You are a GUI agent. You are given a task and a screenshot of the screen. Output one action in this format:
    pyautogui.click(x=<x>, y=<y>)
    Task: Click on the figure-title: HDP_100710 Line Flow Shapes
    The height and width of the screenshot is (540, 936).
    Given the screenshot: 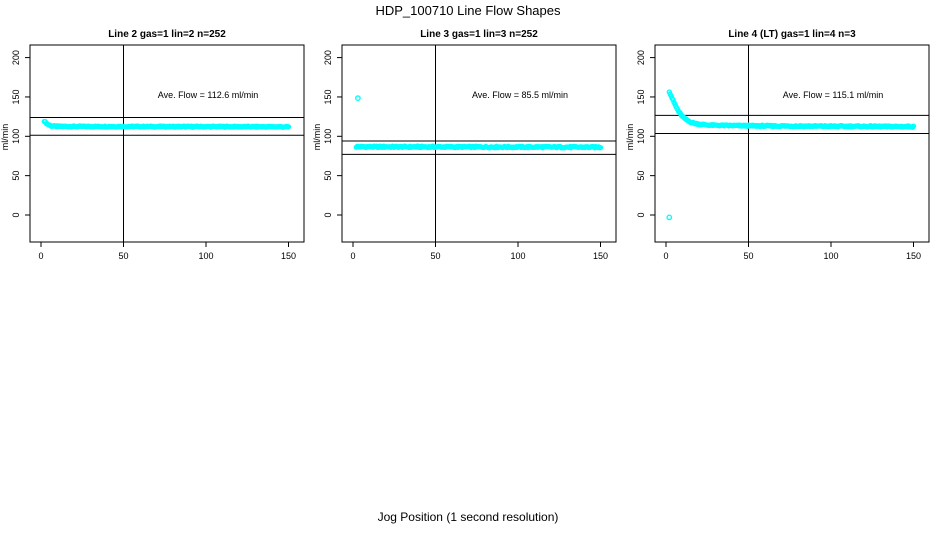 What is the action you would take?
    pyautogui.click(x=468, y=10)
    